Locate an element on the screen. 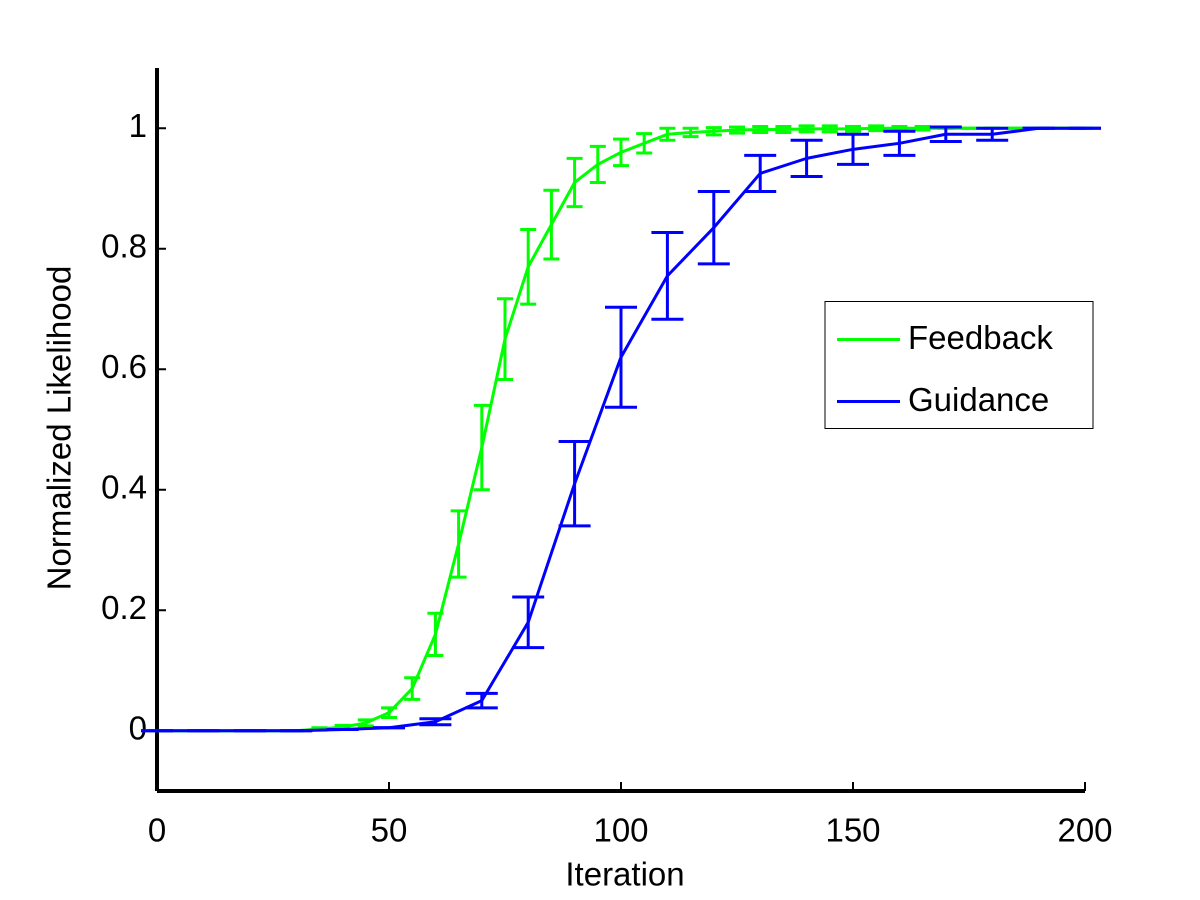 This screenshot has width=1200, height=900. legend-box is located at coordinates (959, 365).